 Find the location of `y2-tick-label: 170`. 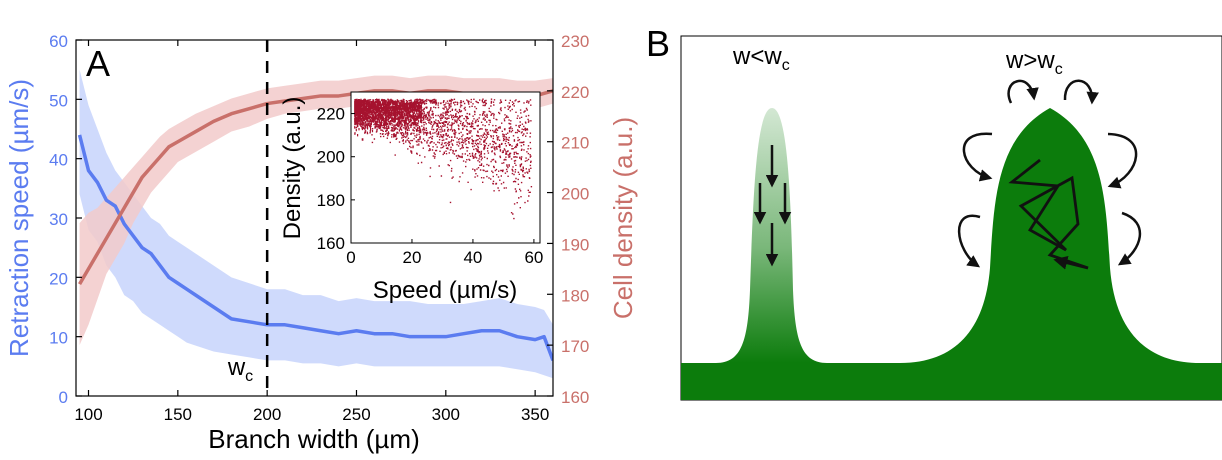

y2-tick-label: 170 is located at coordinates (575, 346).